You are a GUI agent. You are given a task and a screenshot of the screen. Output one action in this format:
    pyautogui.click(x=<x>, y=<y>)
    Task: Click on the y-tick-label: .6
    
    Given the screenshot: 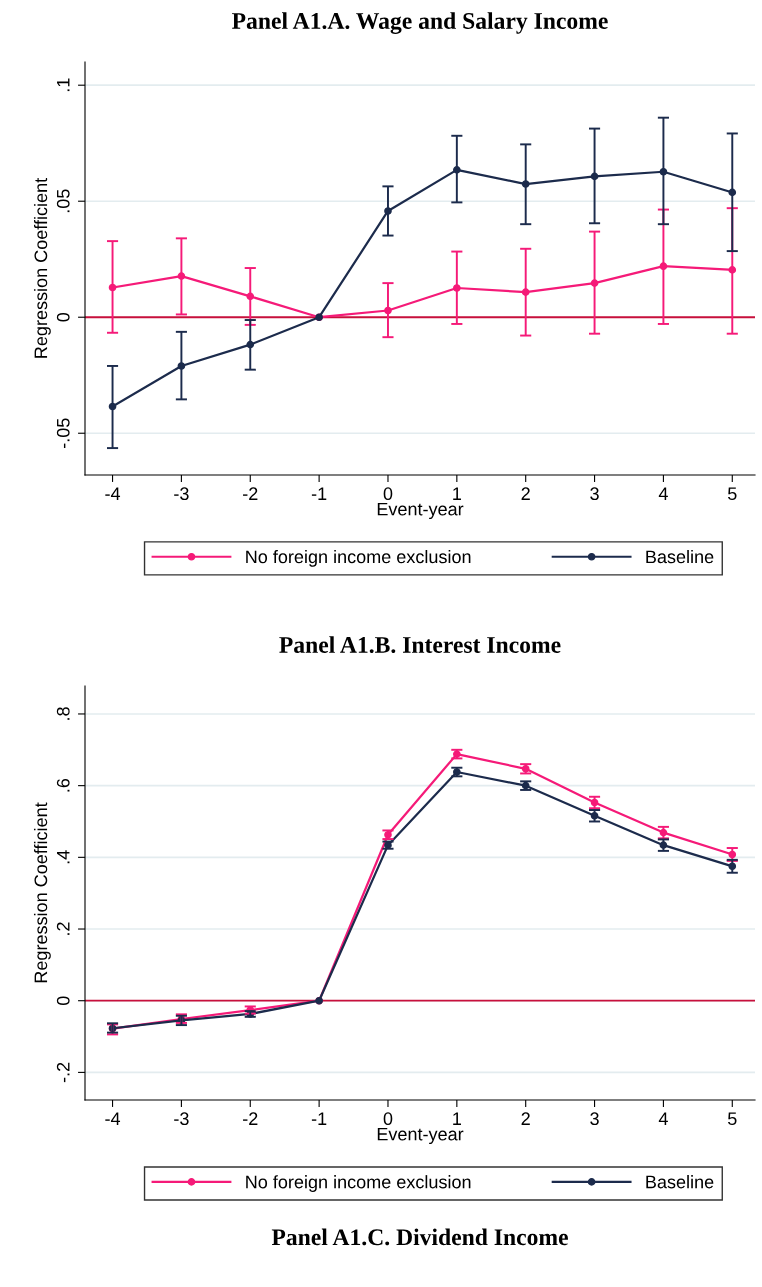 What is the action you would take?
    pyautogui.click(x=63, y=785)
    